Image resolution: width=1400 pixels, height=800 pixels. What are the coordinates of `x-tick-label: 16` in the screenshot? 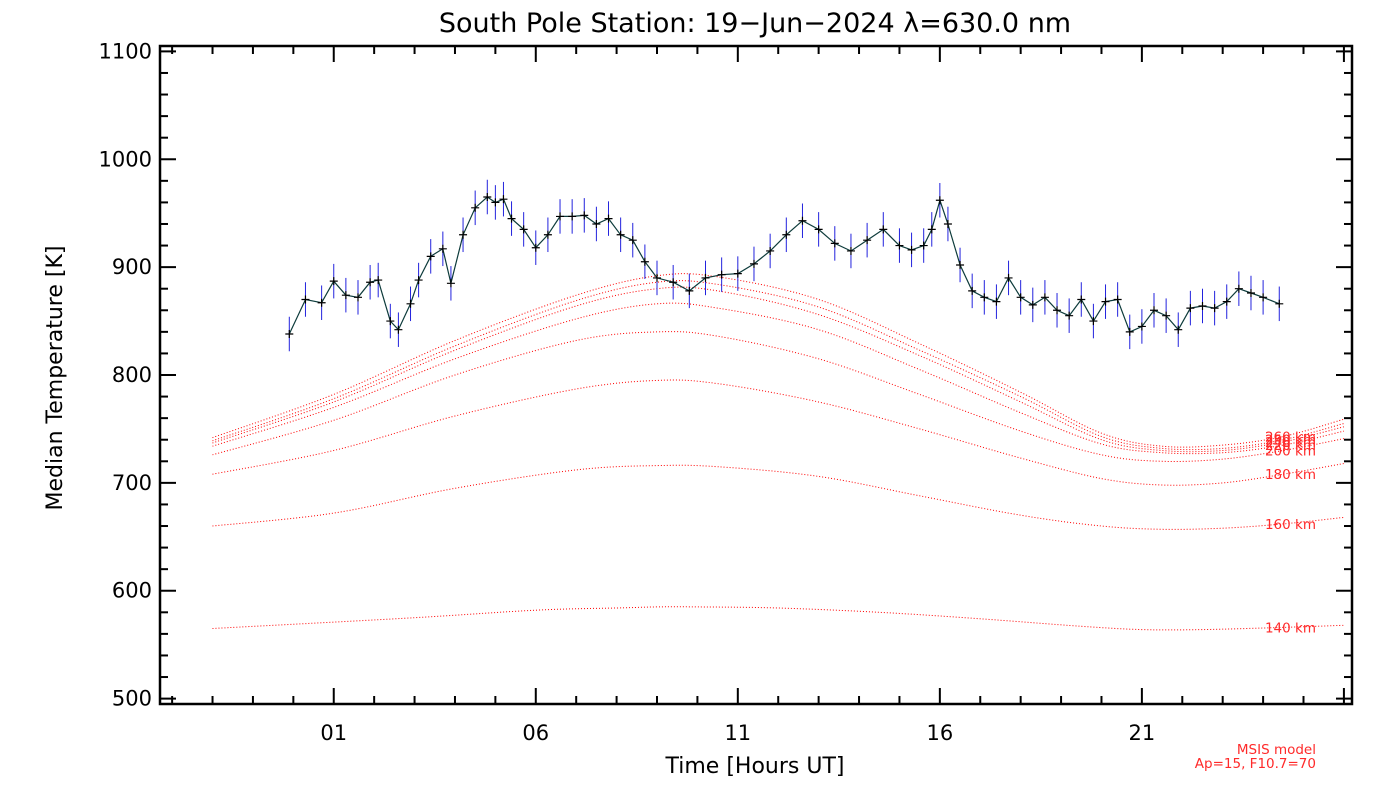 It's located at (939, 733).